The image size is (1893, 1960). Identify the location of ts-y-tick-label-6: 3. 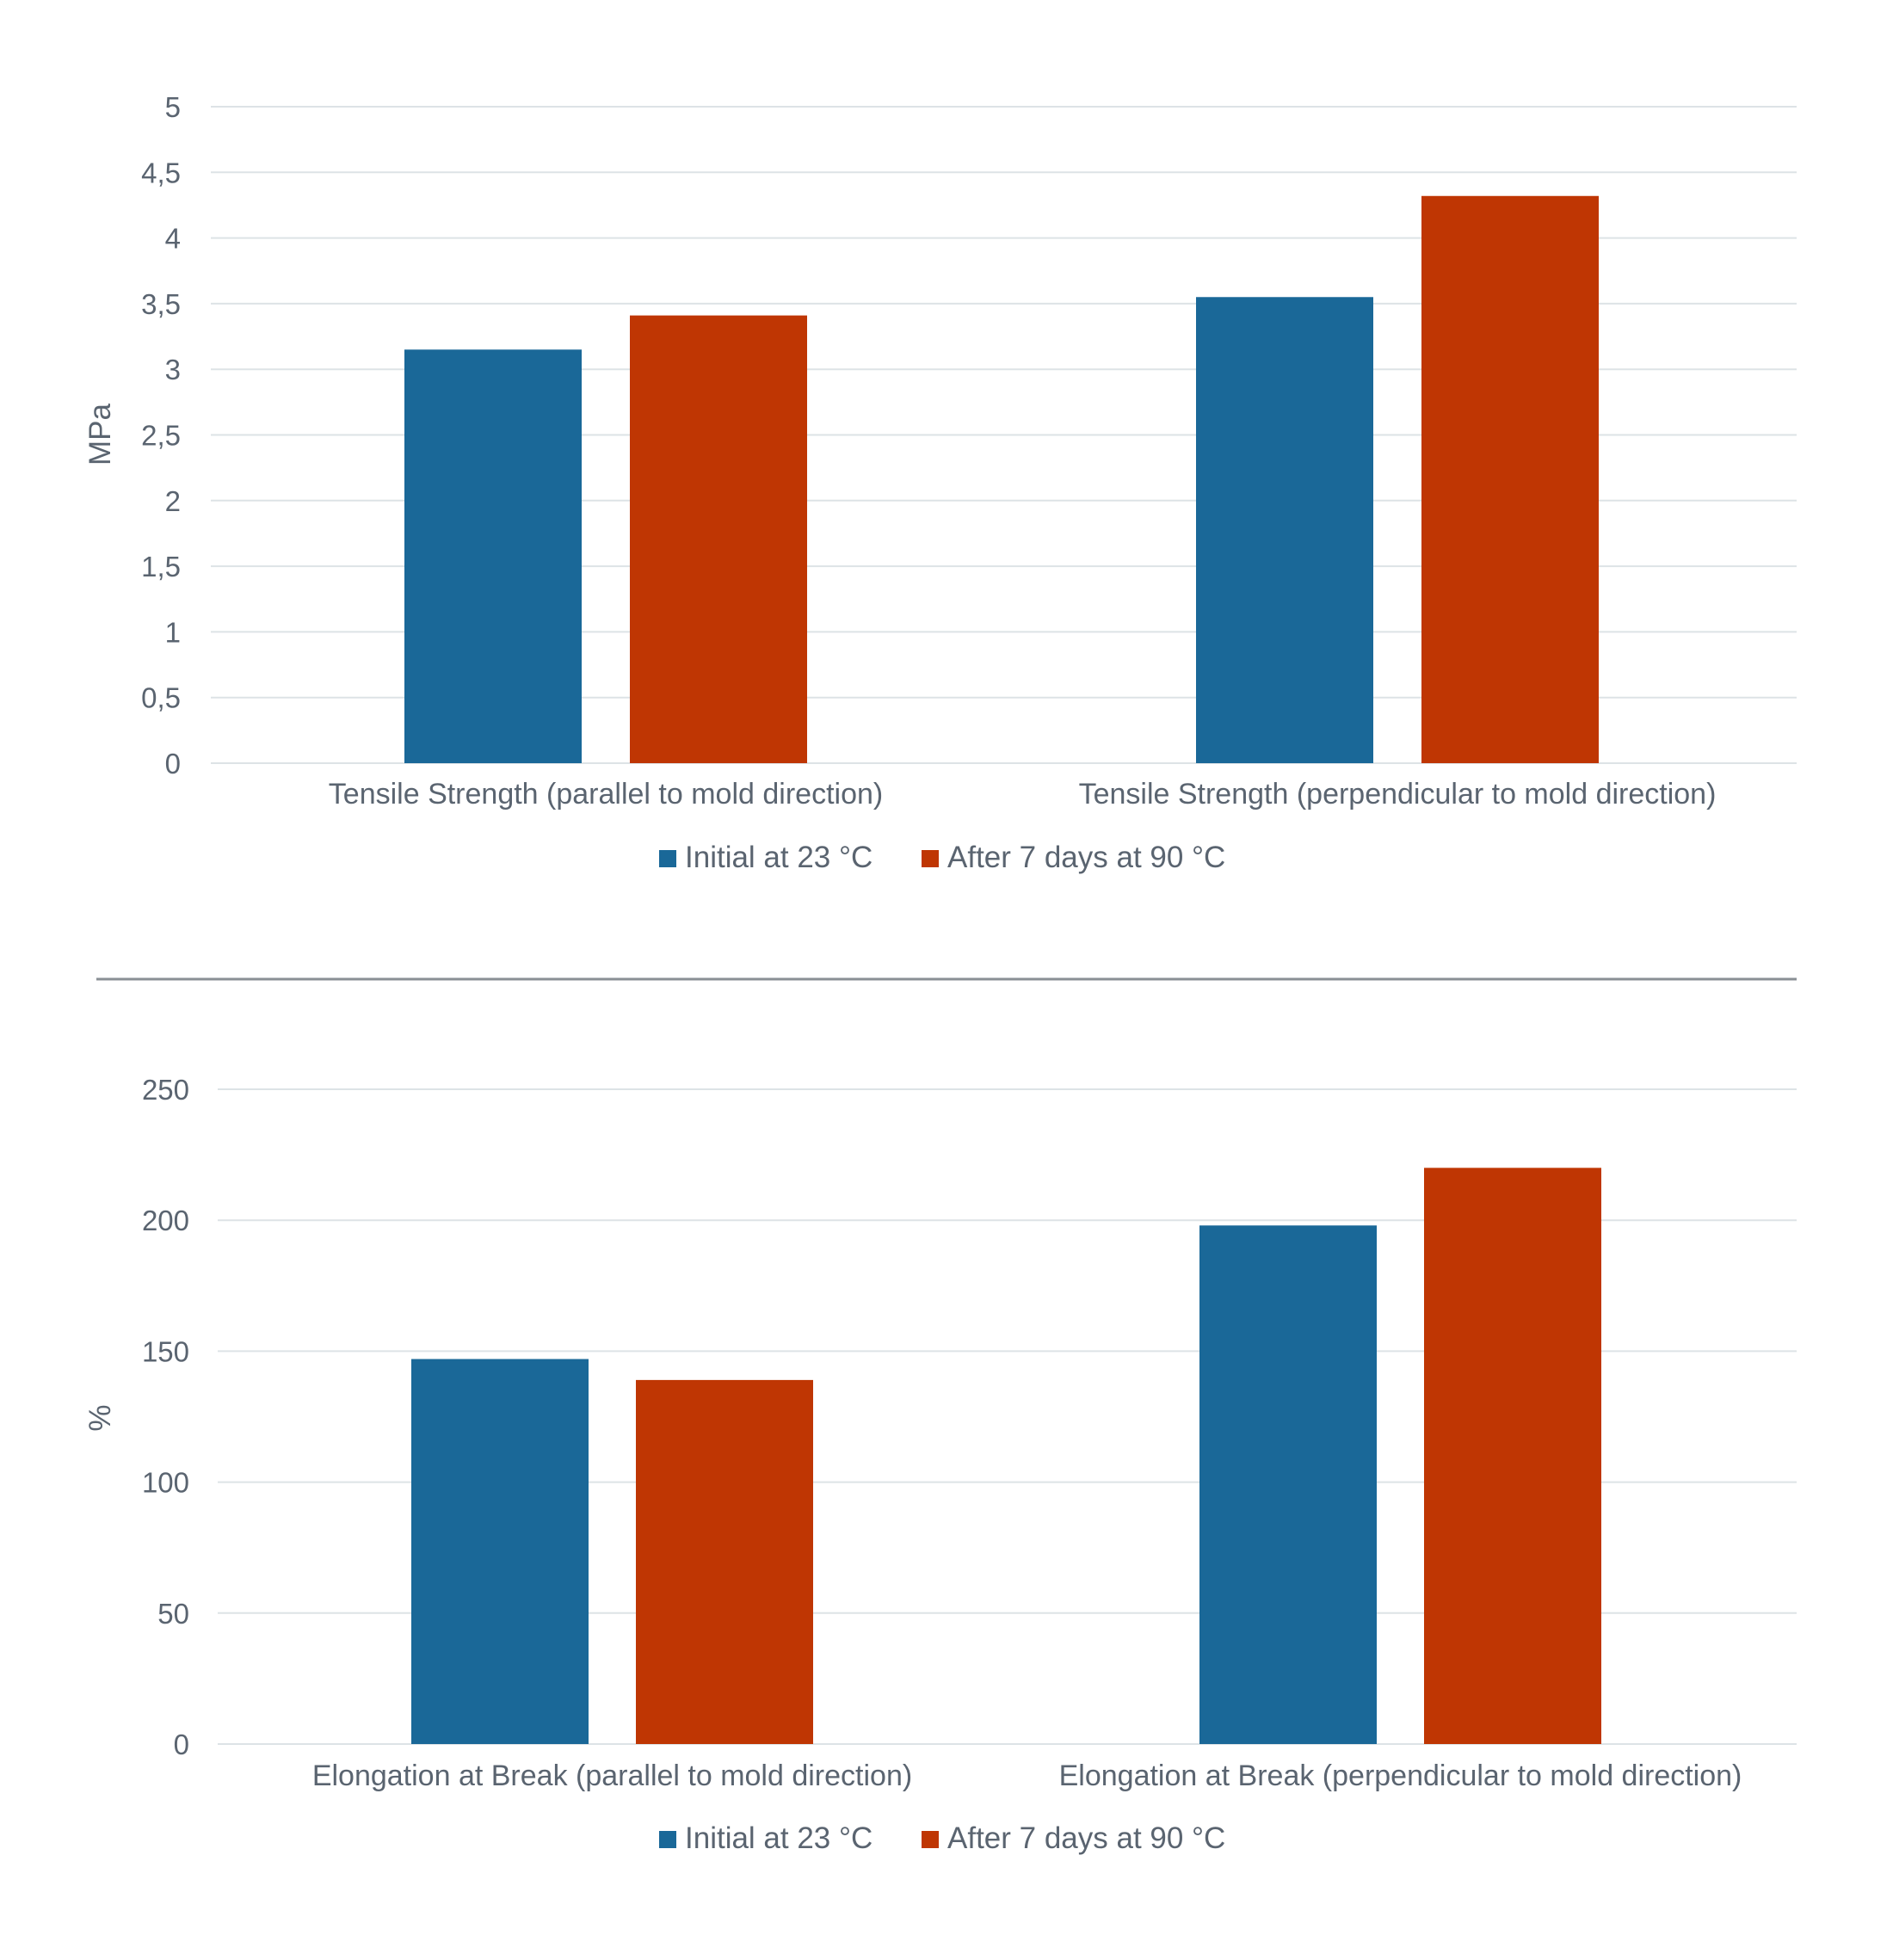
(173, 369).